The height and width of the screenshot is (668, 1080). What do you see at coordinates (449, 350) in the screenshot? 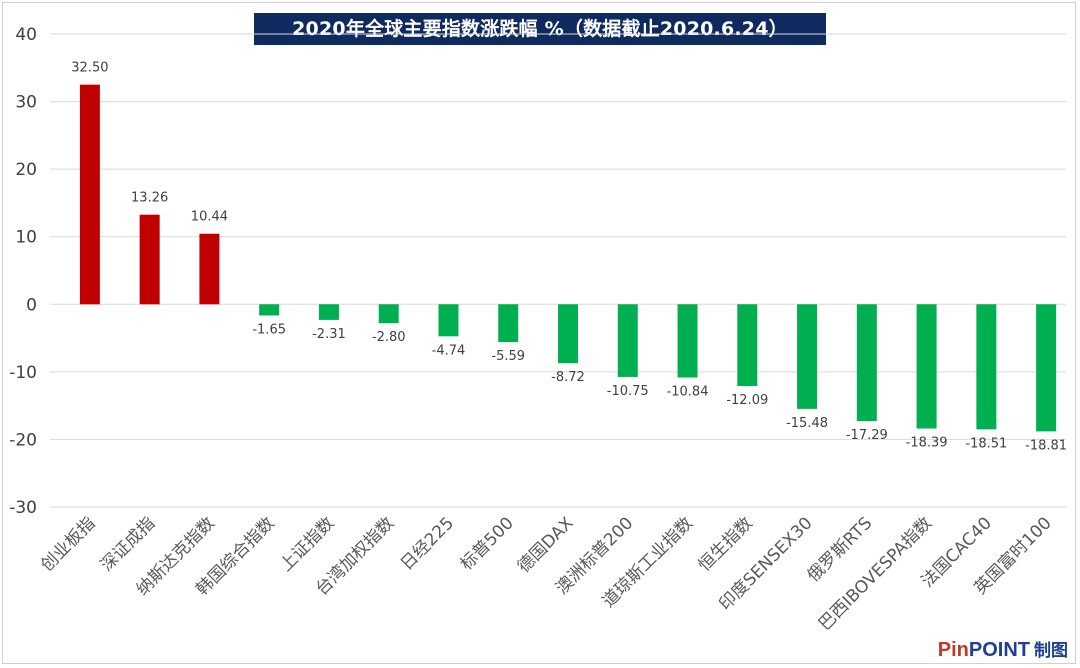
I see `data-label: -4.74` at bounding box center [449, 350].